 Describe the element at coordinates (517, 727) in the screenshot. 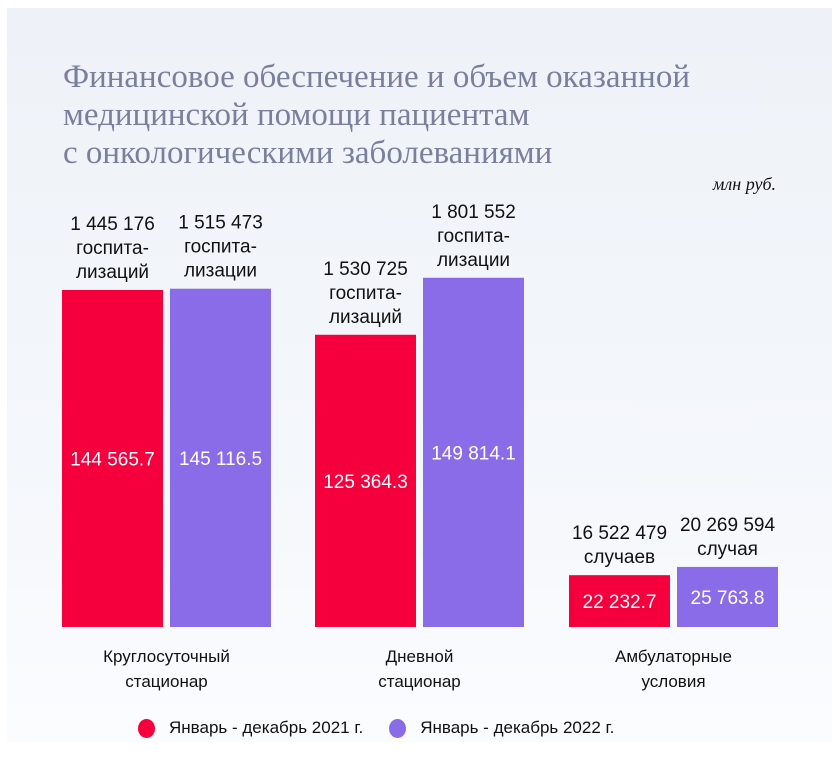

I see `legend-label: Январь - декабрь 2022 г.` at that location.